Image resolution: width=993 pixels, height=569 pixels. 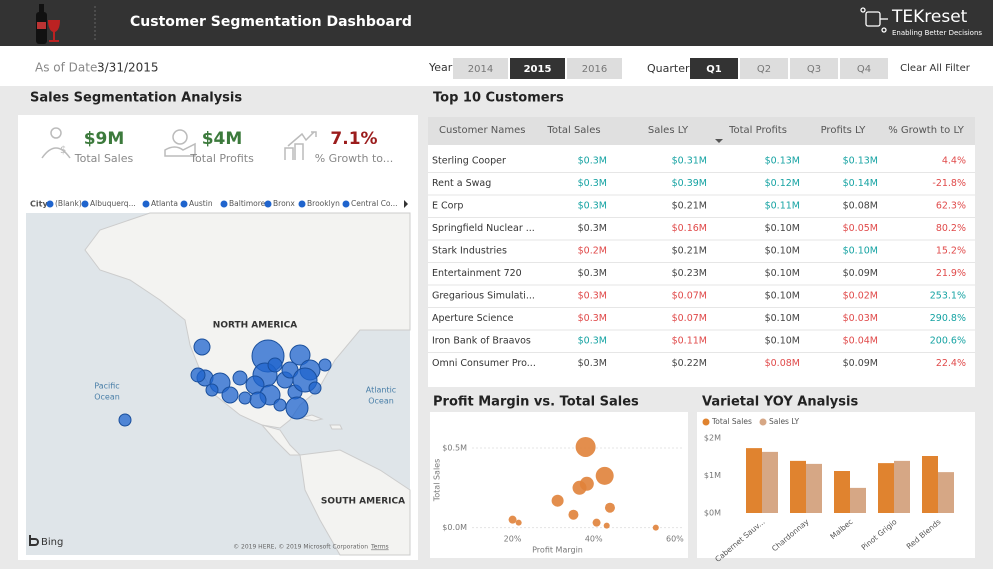 I want to click on column-header: Total Sales, so click(x=573, y=130).